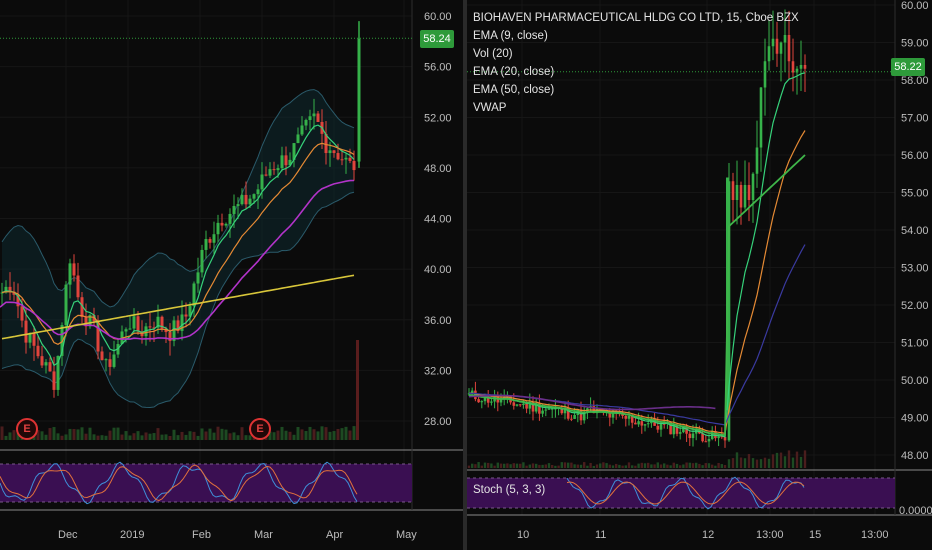 The width and height of the screenshot is (932, 550). What do you see at coordinates (493, 54) in the screenshot?
I see `legend-volume: Vol (20)` at bounding box center [493, 54].